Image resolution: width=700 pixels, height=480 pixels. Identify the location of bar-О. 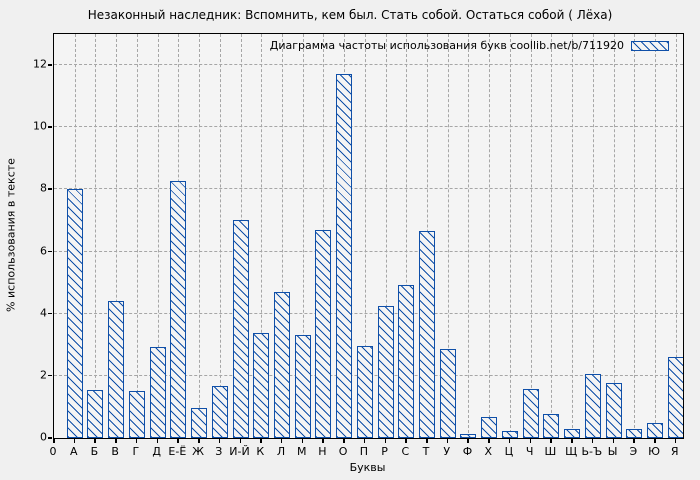
(344, 256).